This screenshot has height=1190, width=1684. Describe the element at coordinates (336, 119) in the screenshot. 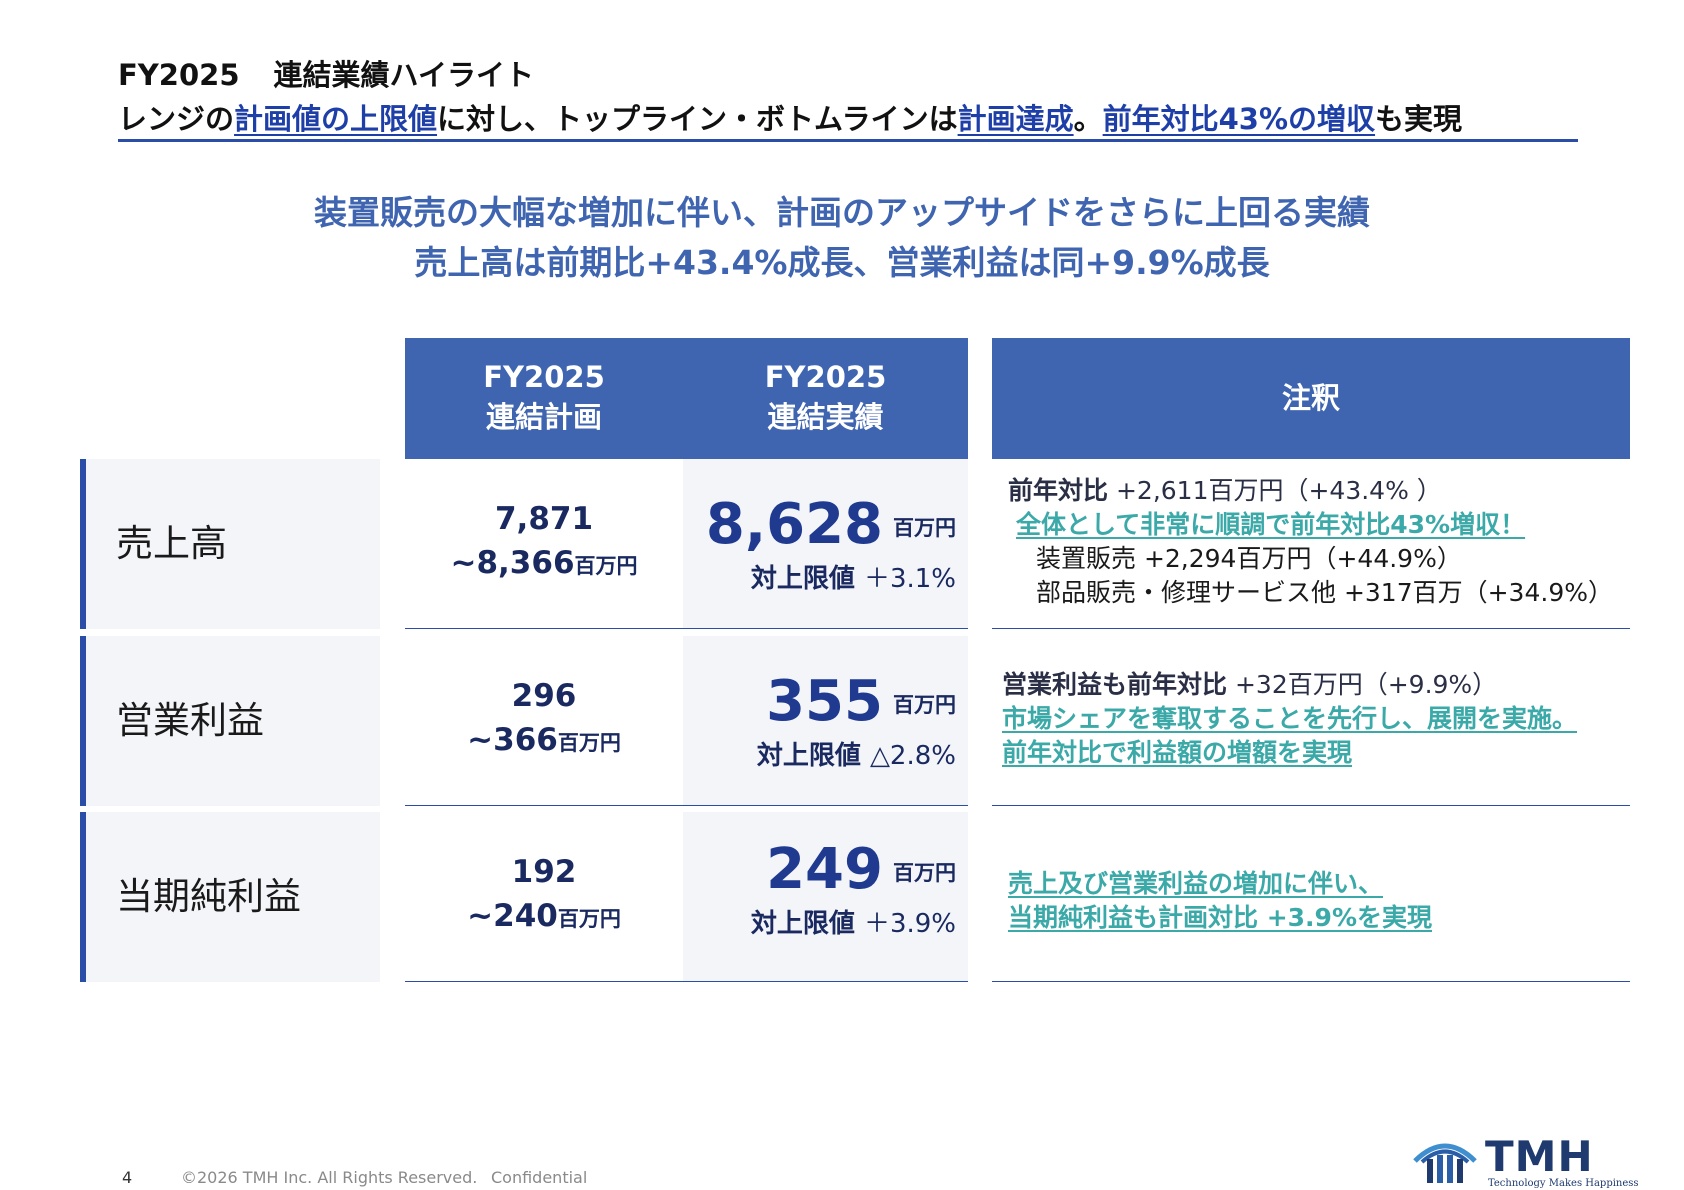

I see `subtitle-highlight: 計画値の上限値` at that location.